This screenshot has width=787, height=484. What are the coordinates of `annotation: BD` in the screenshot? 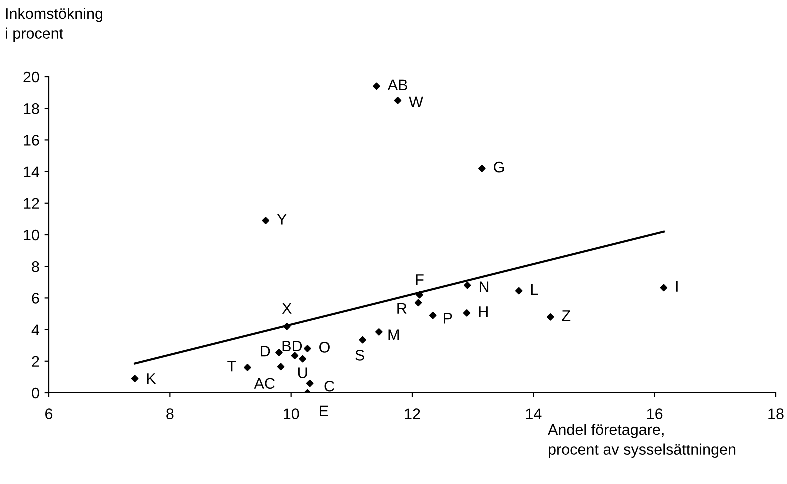 It's located at (292, 346).